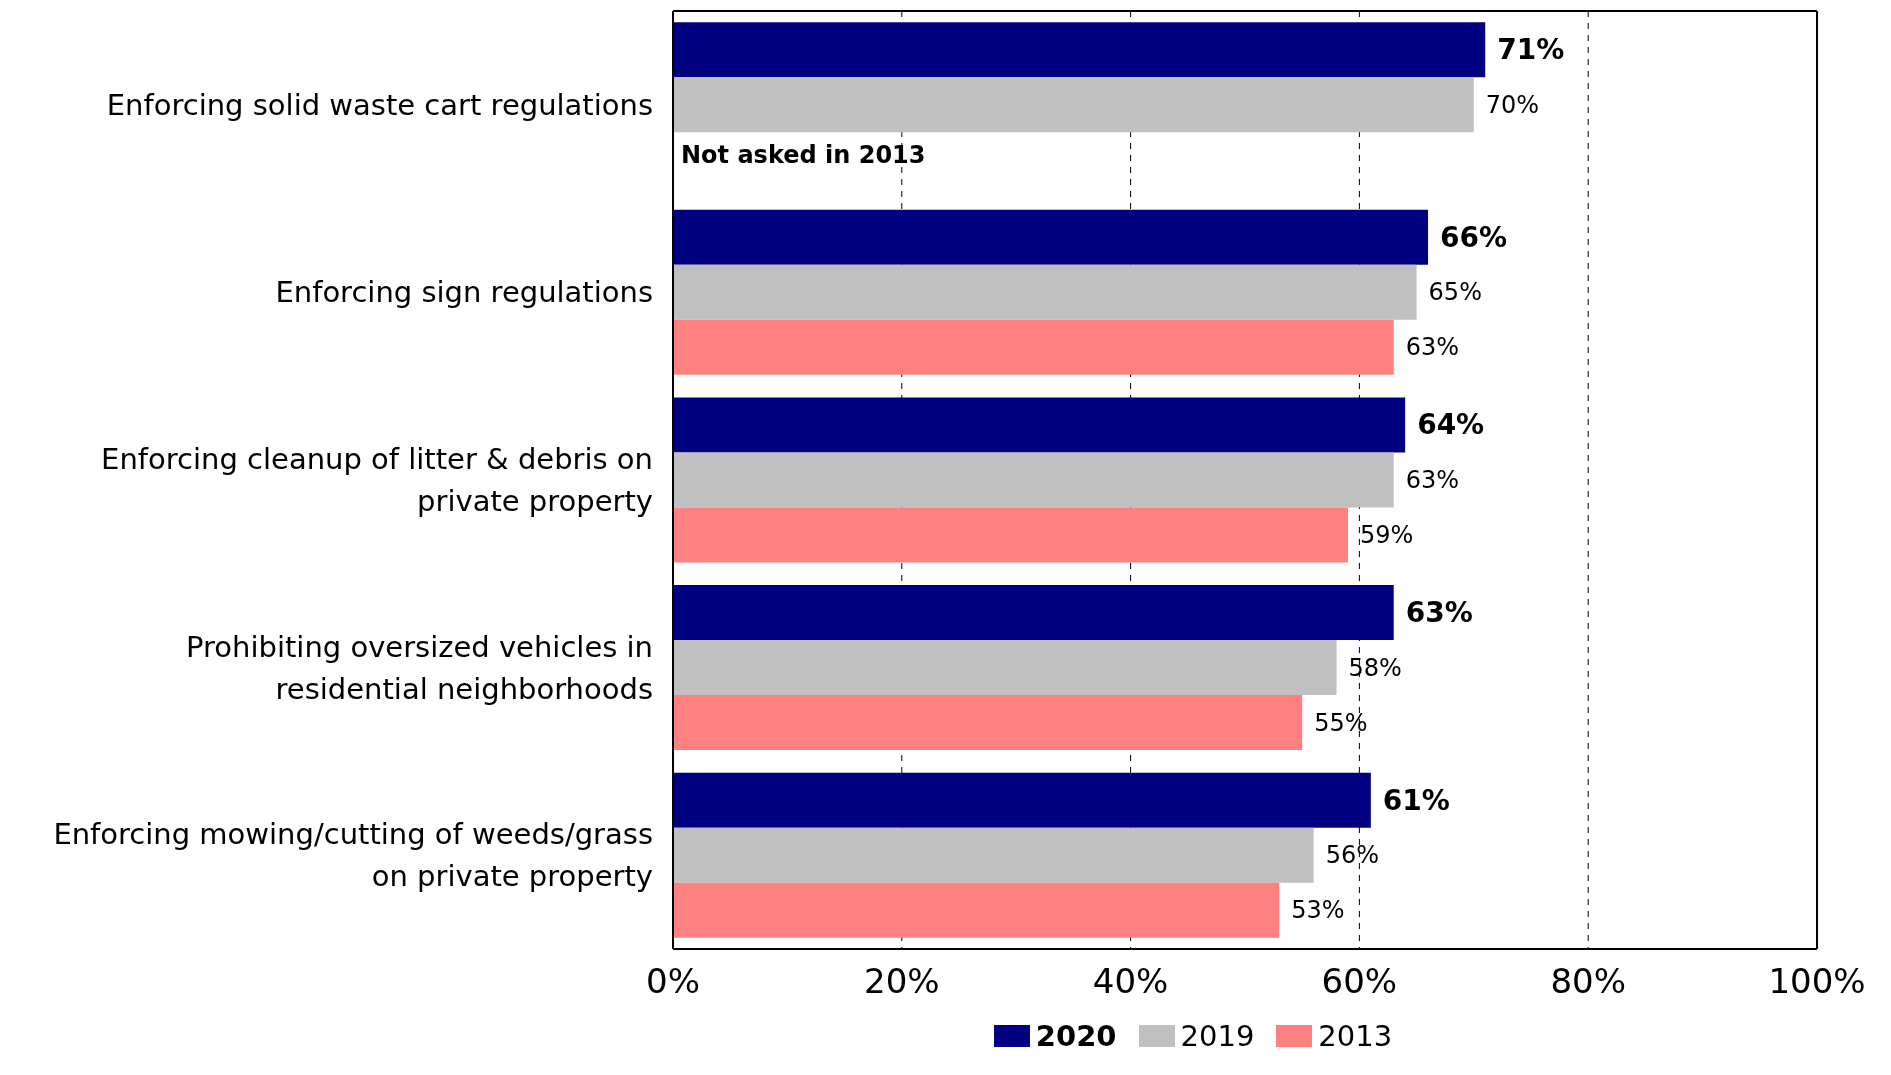  I want to click on x-tick-label: 40%, so click(1130, 981).